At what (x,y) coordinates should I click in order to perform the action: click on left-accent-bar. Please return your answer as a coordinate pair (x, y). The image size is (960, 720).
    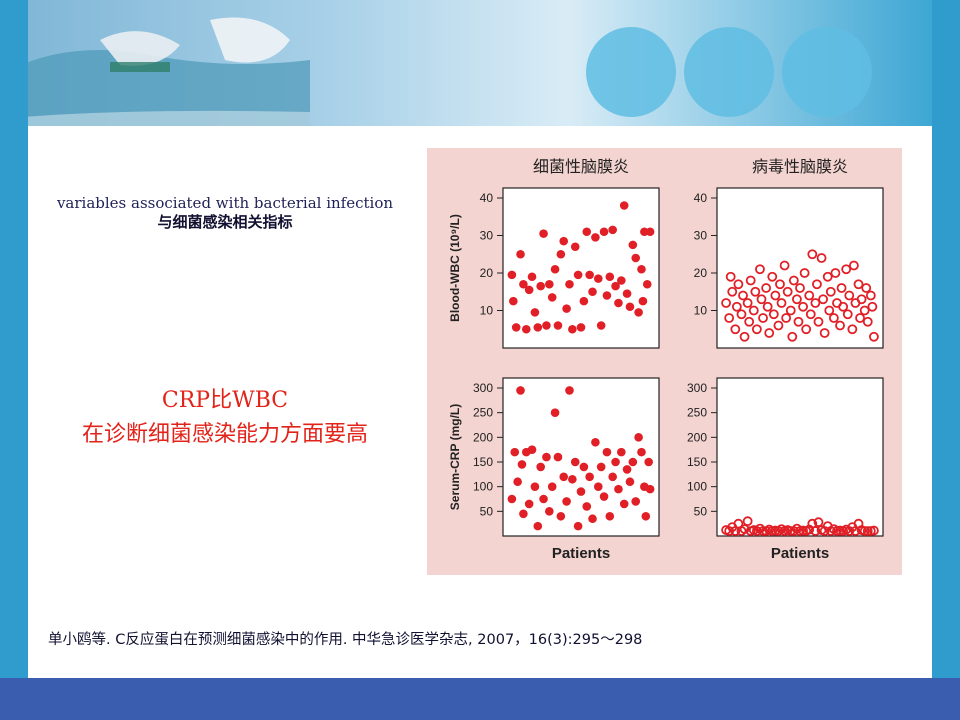
    Looking at the image, I should click on (14, 360).